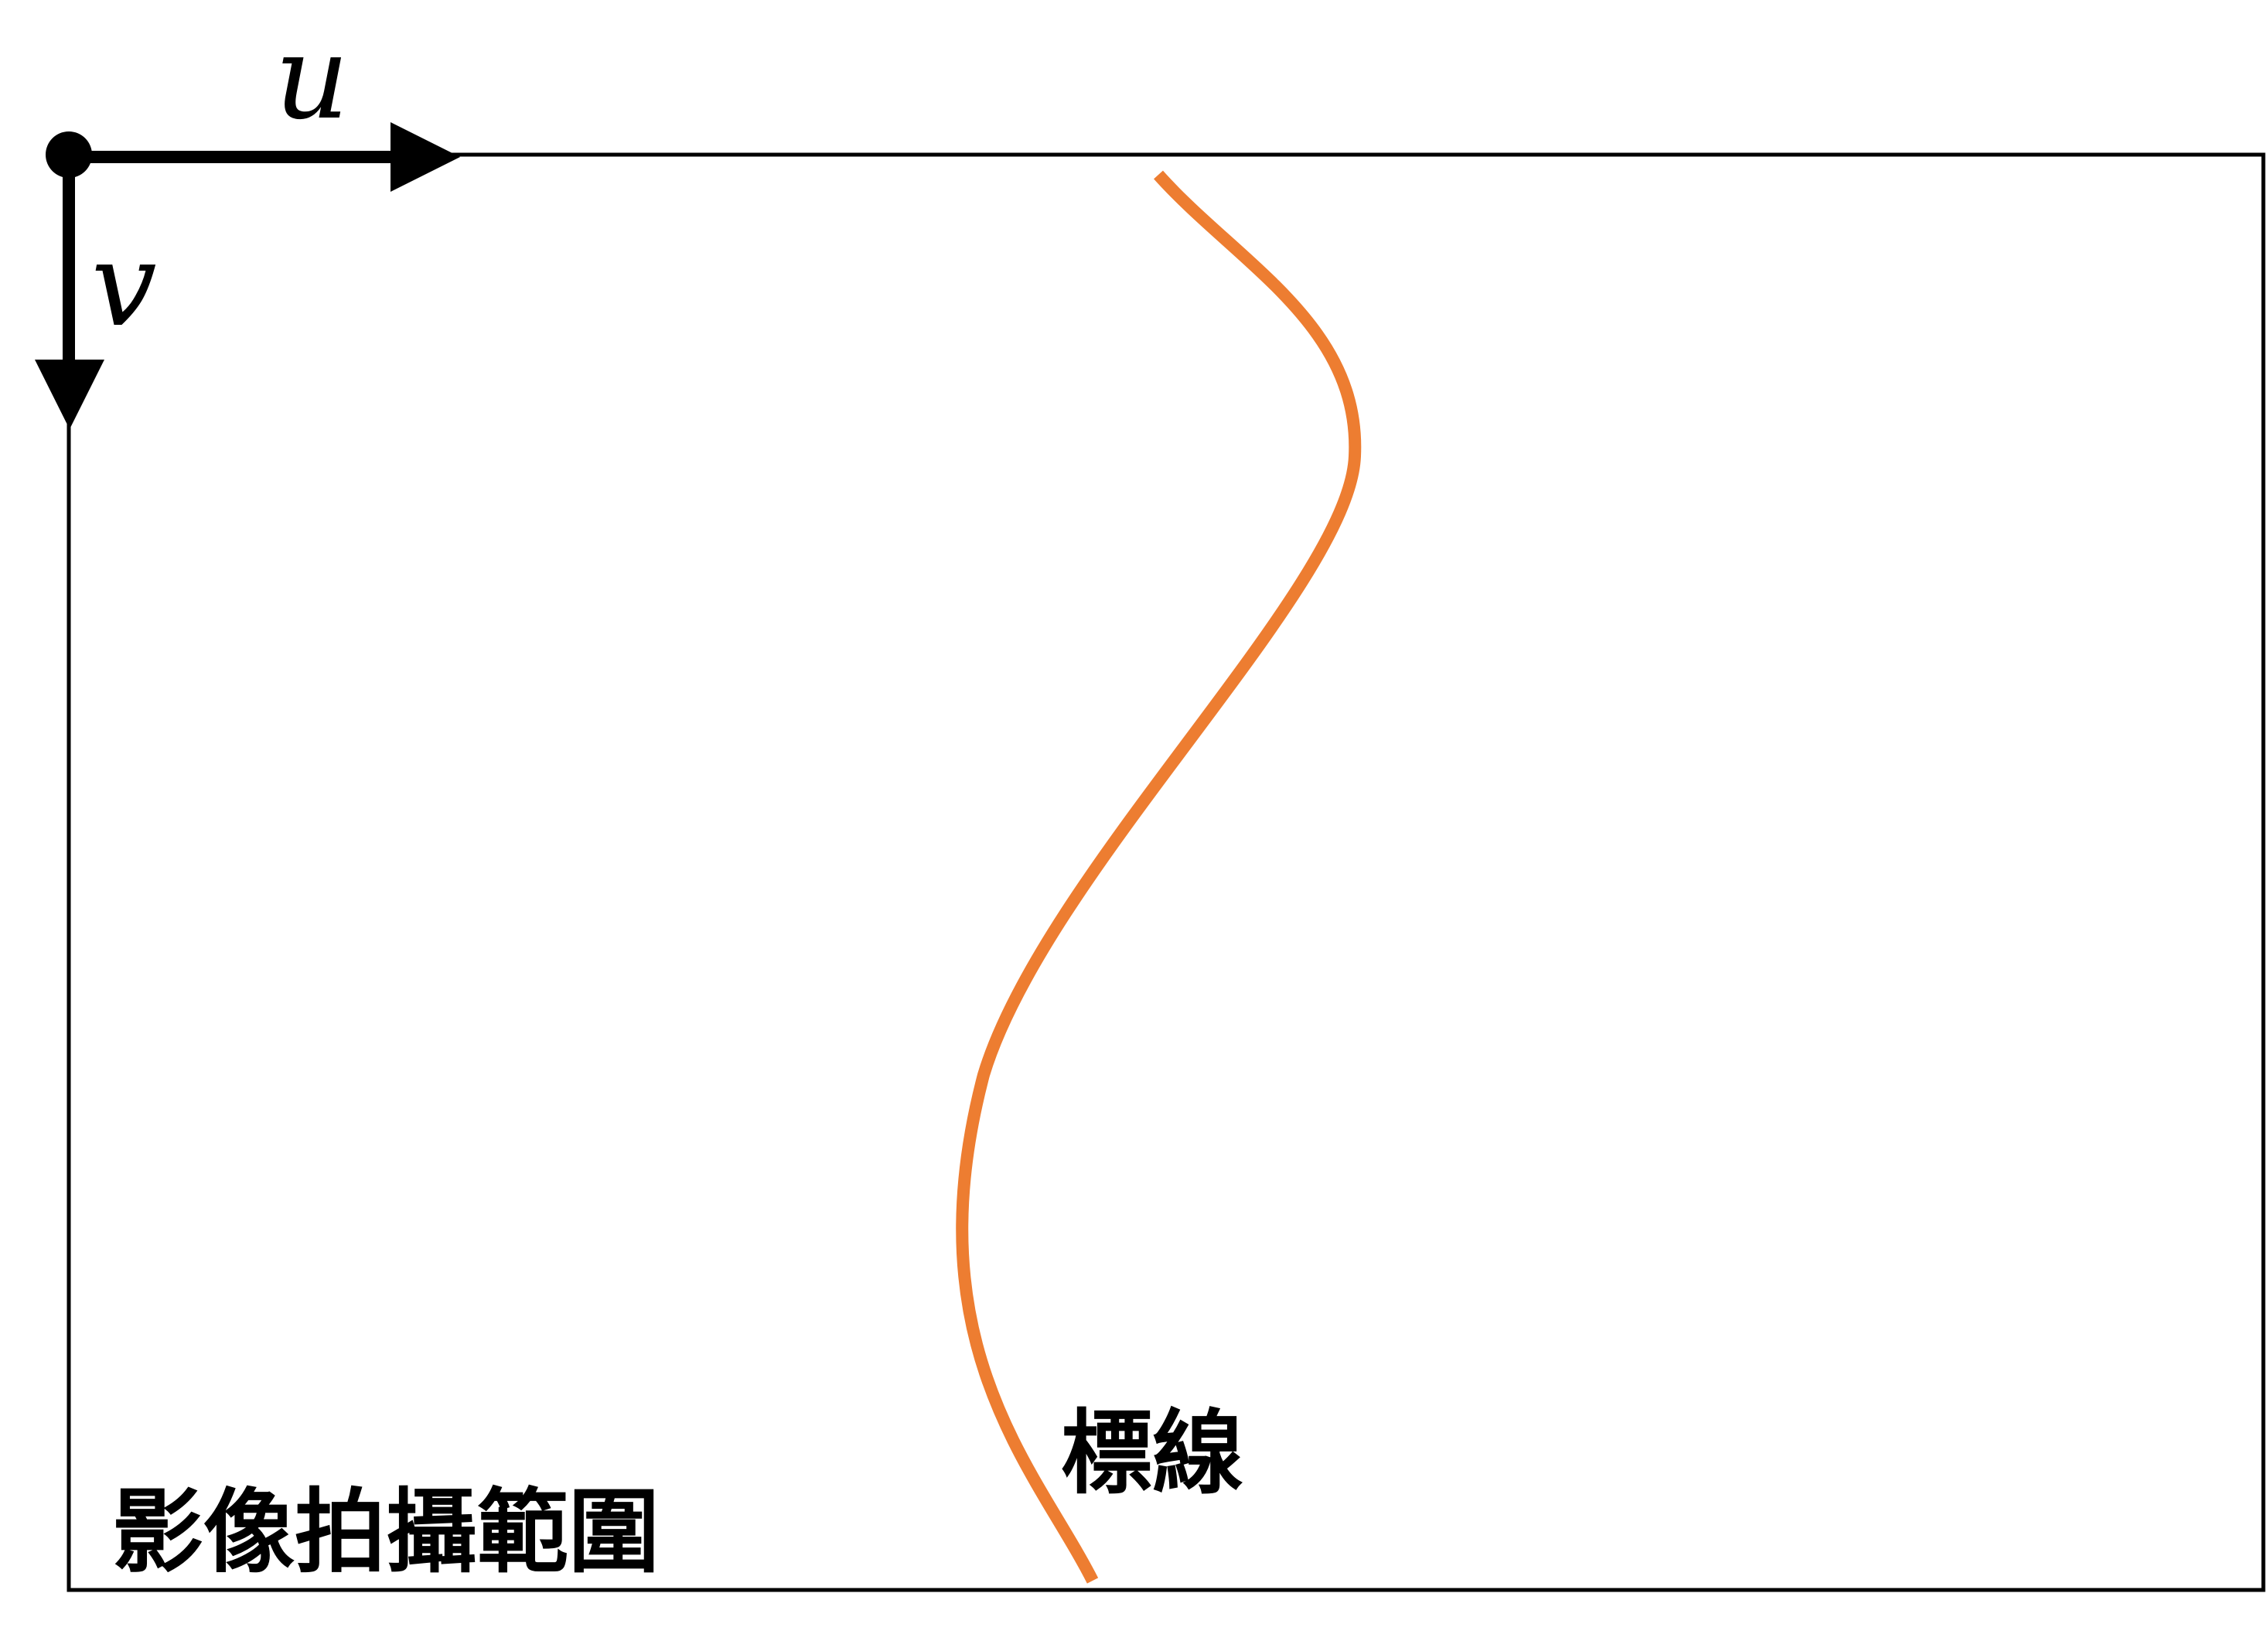 The height and width of the screenshot is (1641, 2268). Describe the element at coordinates (124, 285) in the screenshot. I see `v-axis-label: v` at that location.